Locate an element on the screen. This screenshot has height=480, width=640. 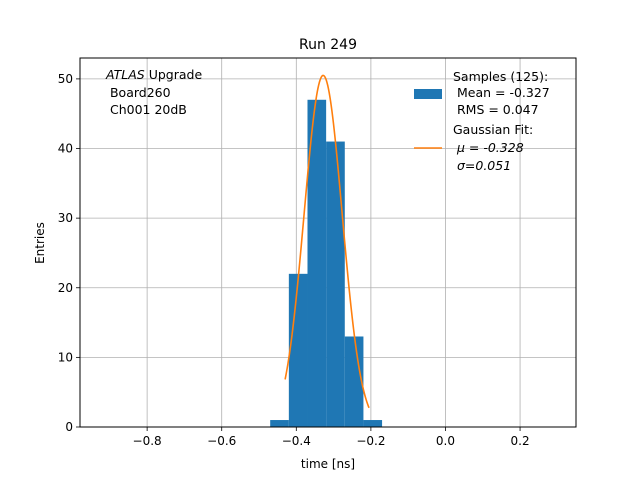
x-tick-label: 0.2 is located at coordinates (520, 441).